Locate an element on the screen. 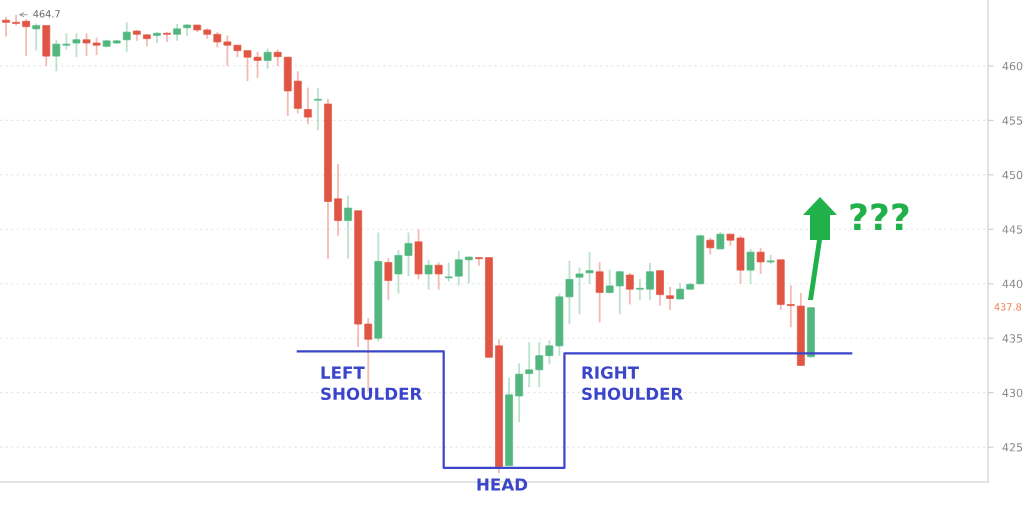 The height and width of the screenshot is (505, 1024). y-tick-label: 450 is located at coordinates (1012, 175).